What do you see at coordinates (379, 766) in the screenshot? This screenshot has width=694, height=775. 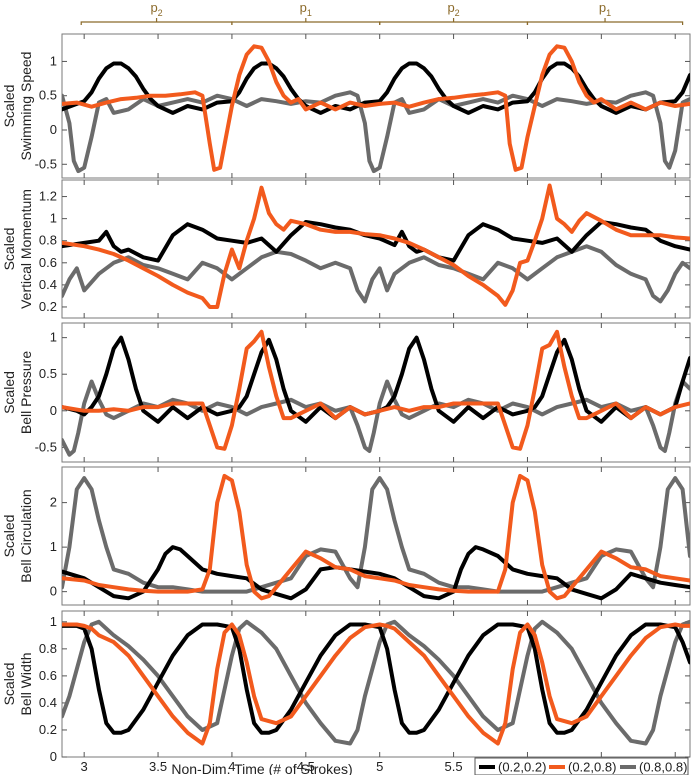 I see `x-tick-label: 5` at bounding box center [379, 766].